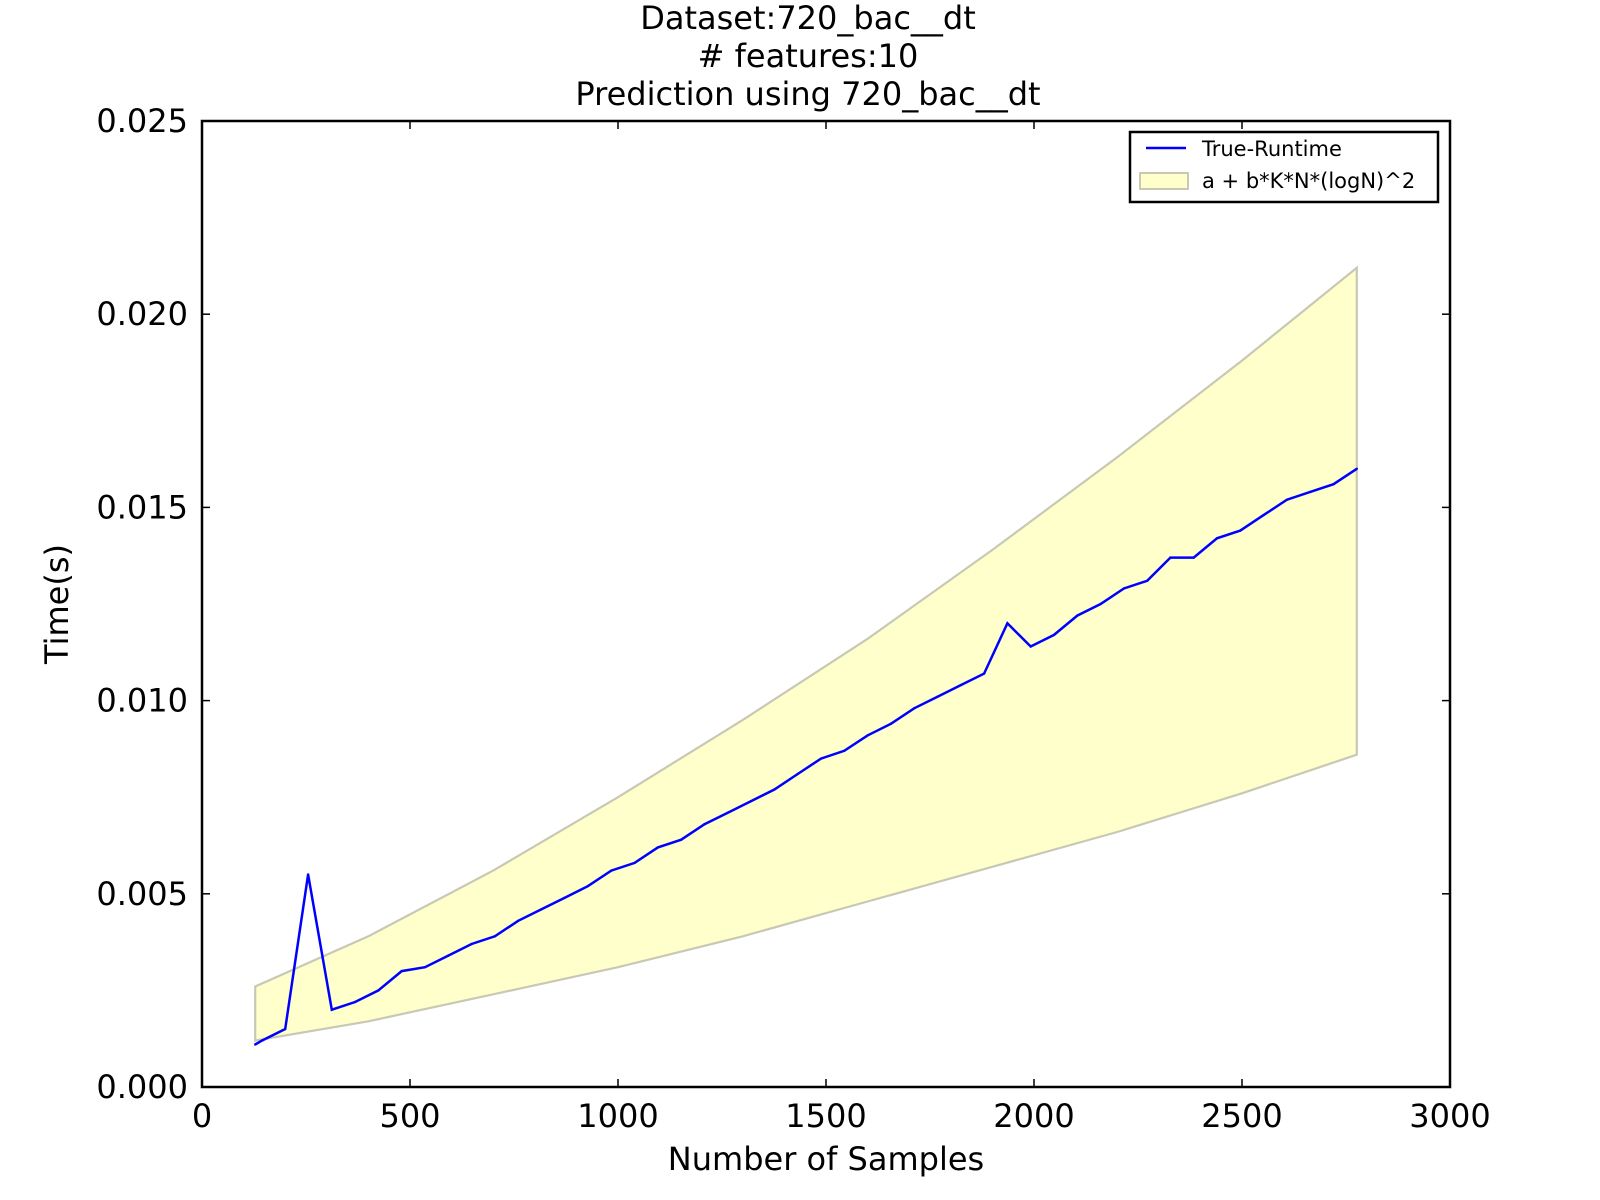  What do you see at coordinates (142, 314) in the screenshot?
I see `y-tick-label: 0.020` at bounding box center [142, 314].